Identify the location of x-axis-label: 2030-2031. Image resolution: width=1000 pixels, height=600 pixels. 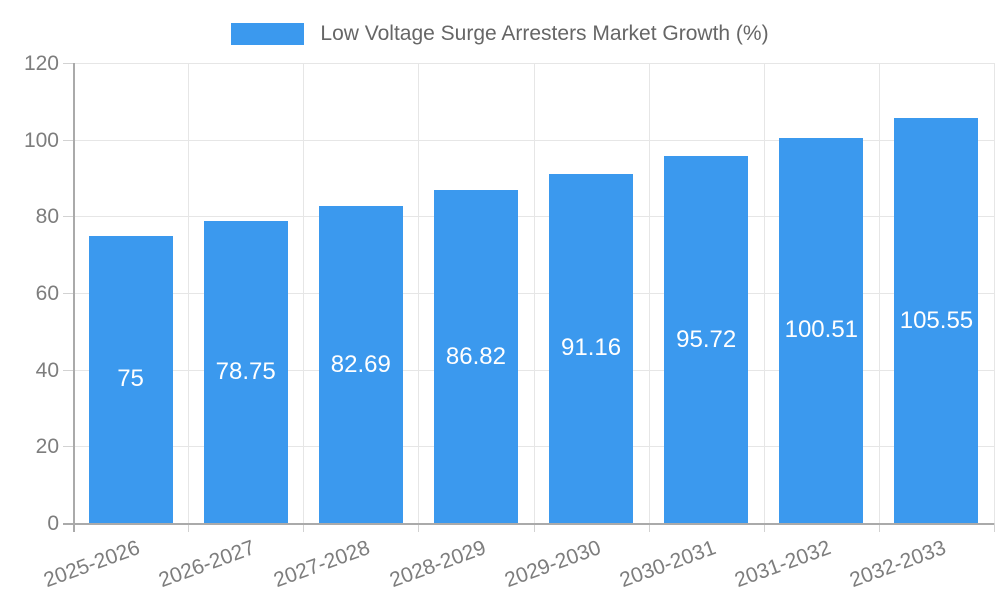
(667, 564).